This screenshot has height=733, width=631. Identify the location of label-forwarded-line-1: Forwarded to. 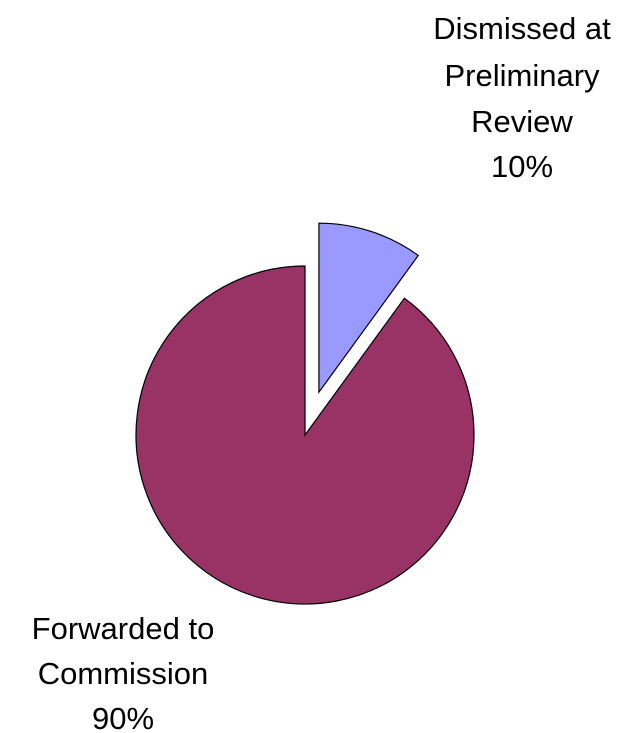
(123, 628).